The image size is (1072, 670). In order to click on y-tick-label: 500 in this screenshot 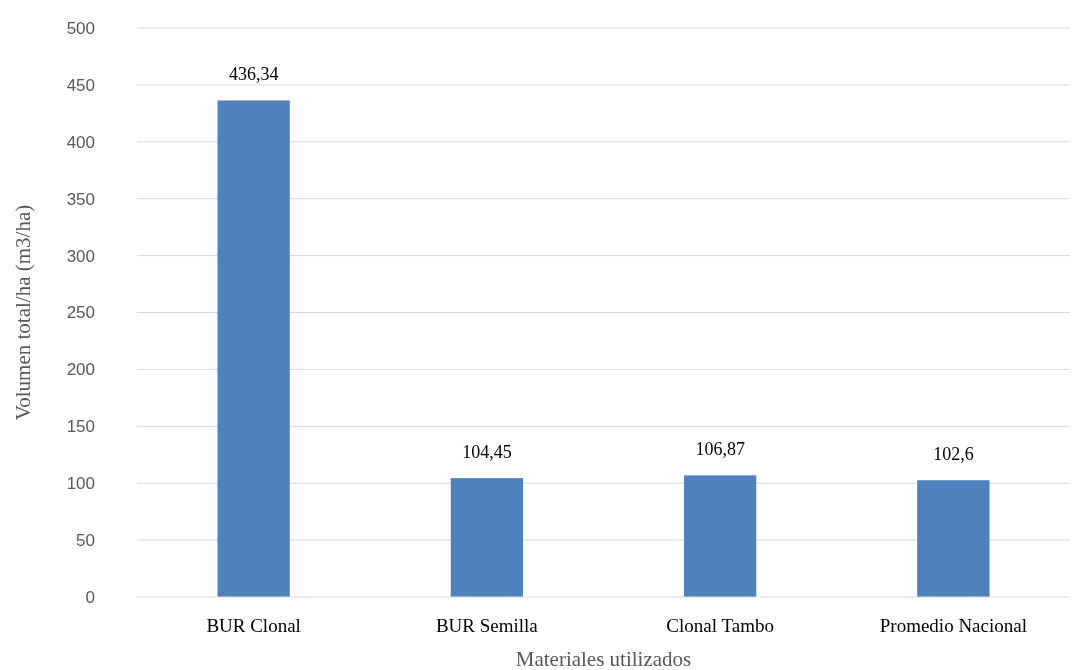, I will do `click(80, 28)`.